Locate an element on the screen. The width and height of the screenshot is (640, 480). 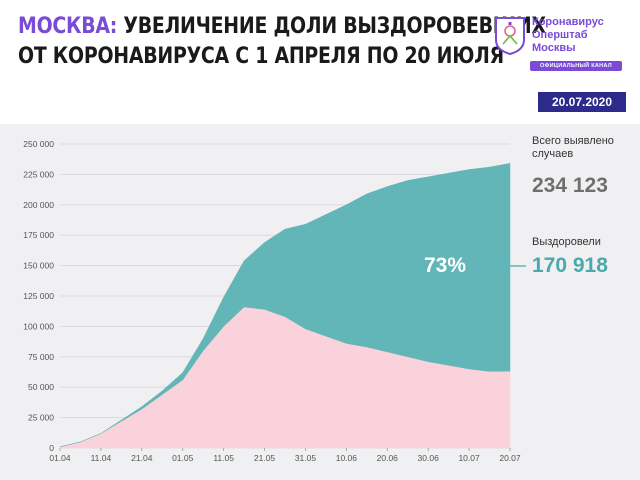
brand-line2: Оперштаб is located at coordinates (560, 35).